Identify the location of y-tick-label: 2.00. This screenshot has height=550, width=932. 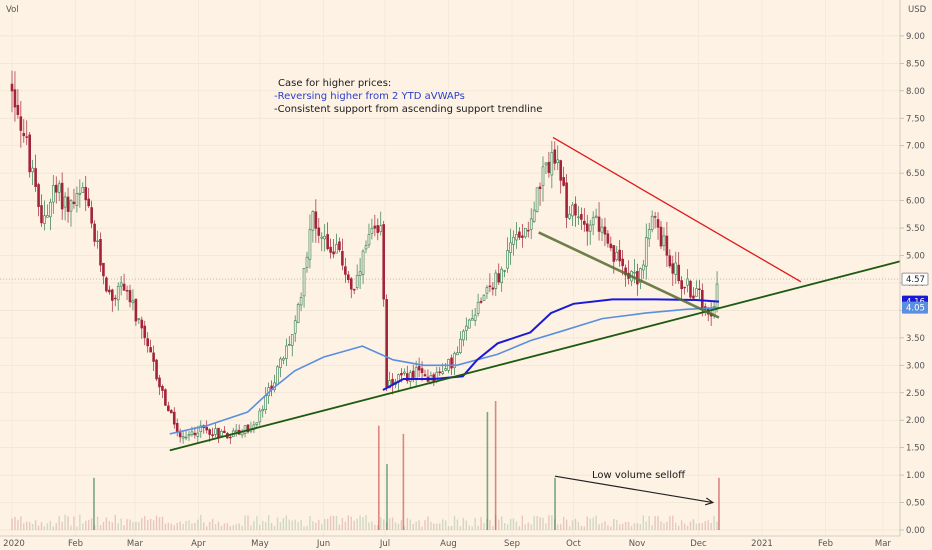
(915, 421).